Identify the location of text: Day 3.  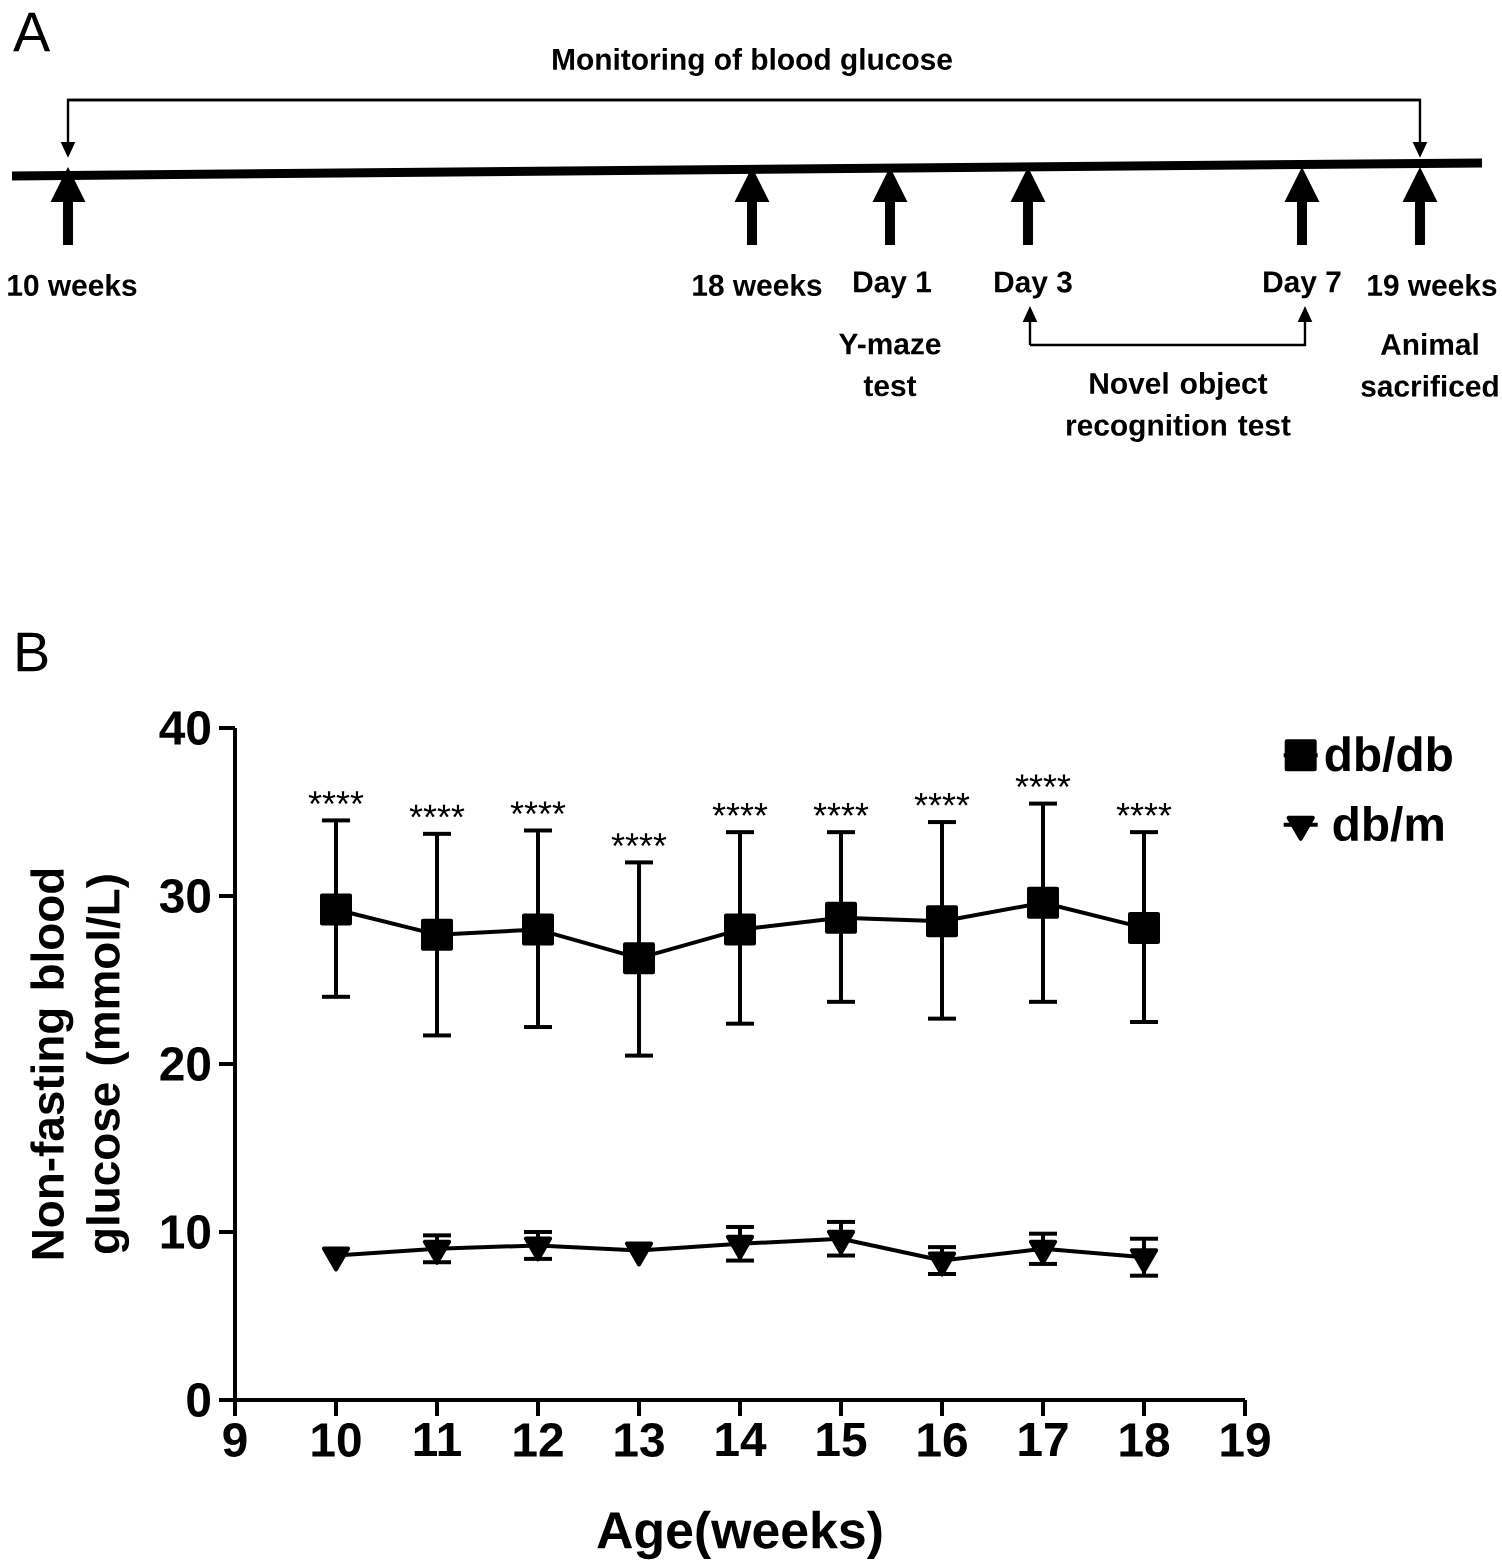
(1033, 285).